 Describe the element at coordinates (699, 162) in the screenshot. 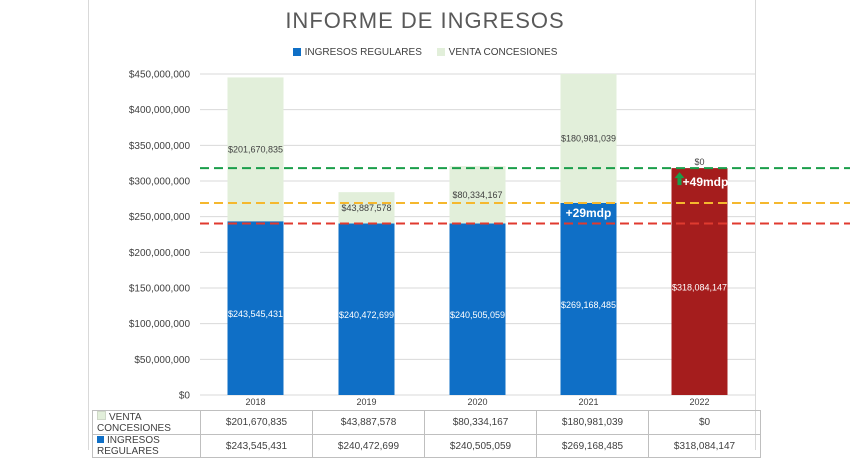

I see `data-label-venta-concesiones: $0` at that location.